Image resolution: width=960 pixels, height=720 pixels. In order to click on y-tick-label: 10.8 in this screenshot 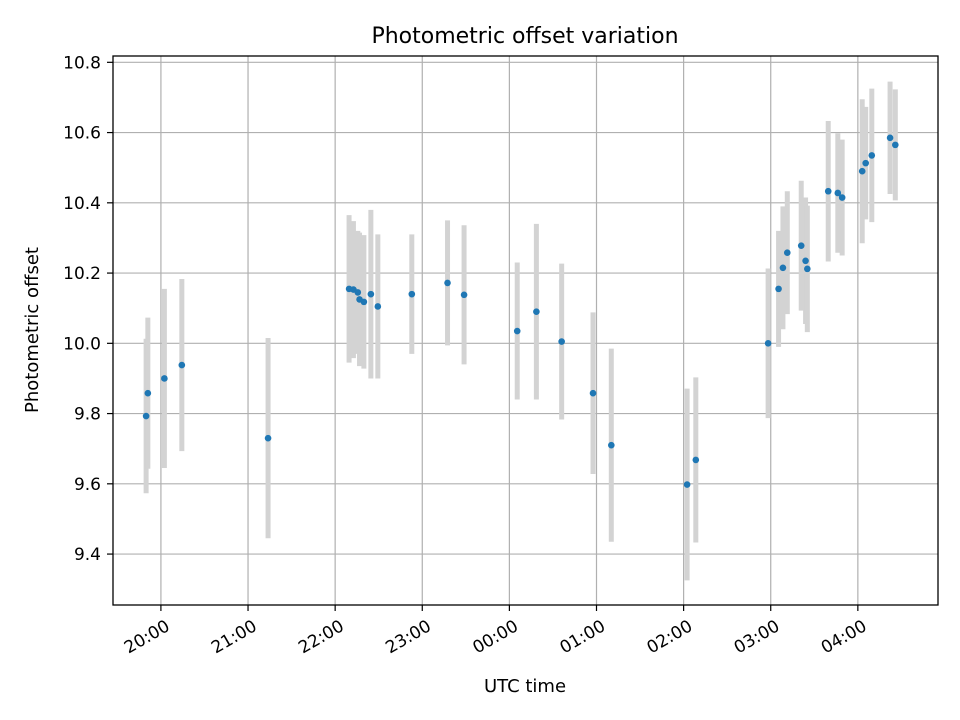, I will do `click(82, 63)`.